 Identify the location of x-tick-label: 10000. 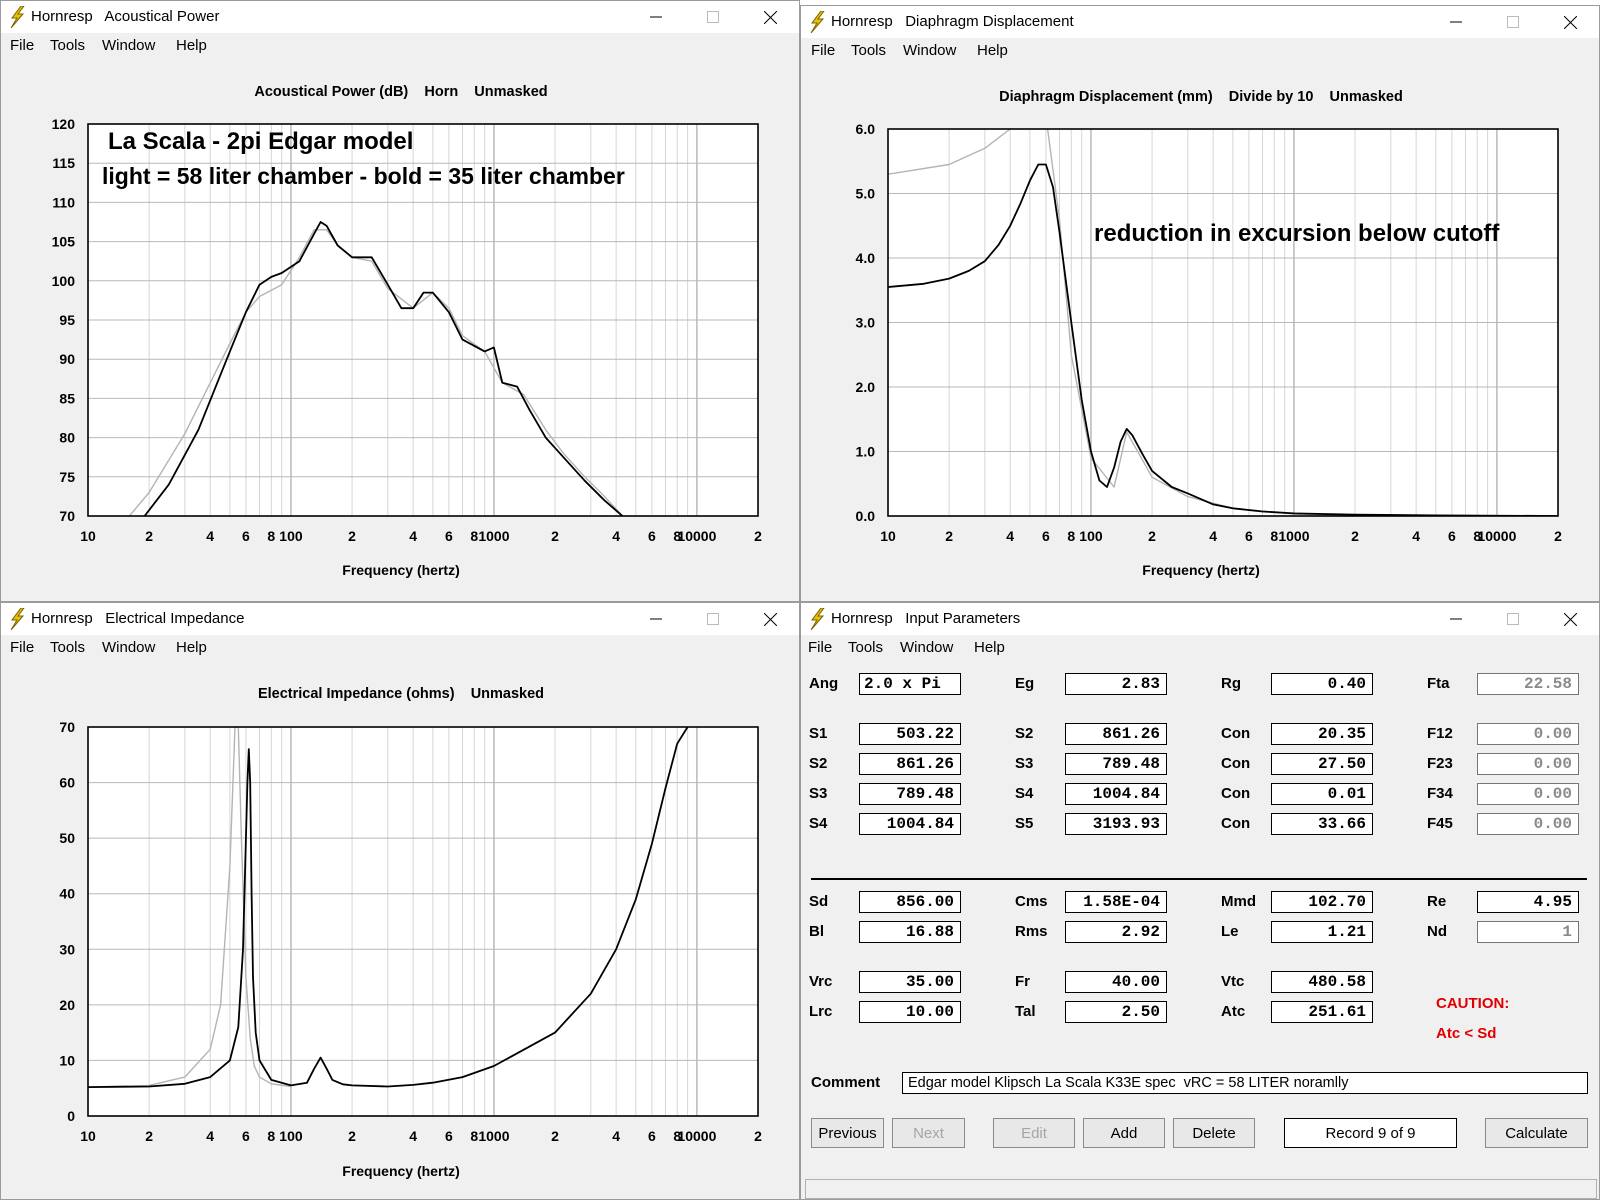
(696, 536).